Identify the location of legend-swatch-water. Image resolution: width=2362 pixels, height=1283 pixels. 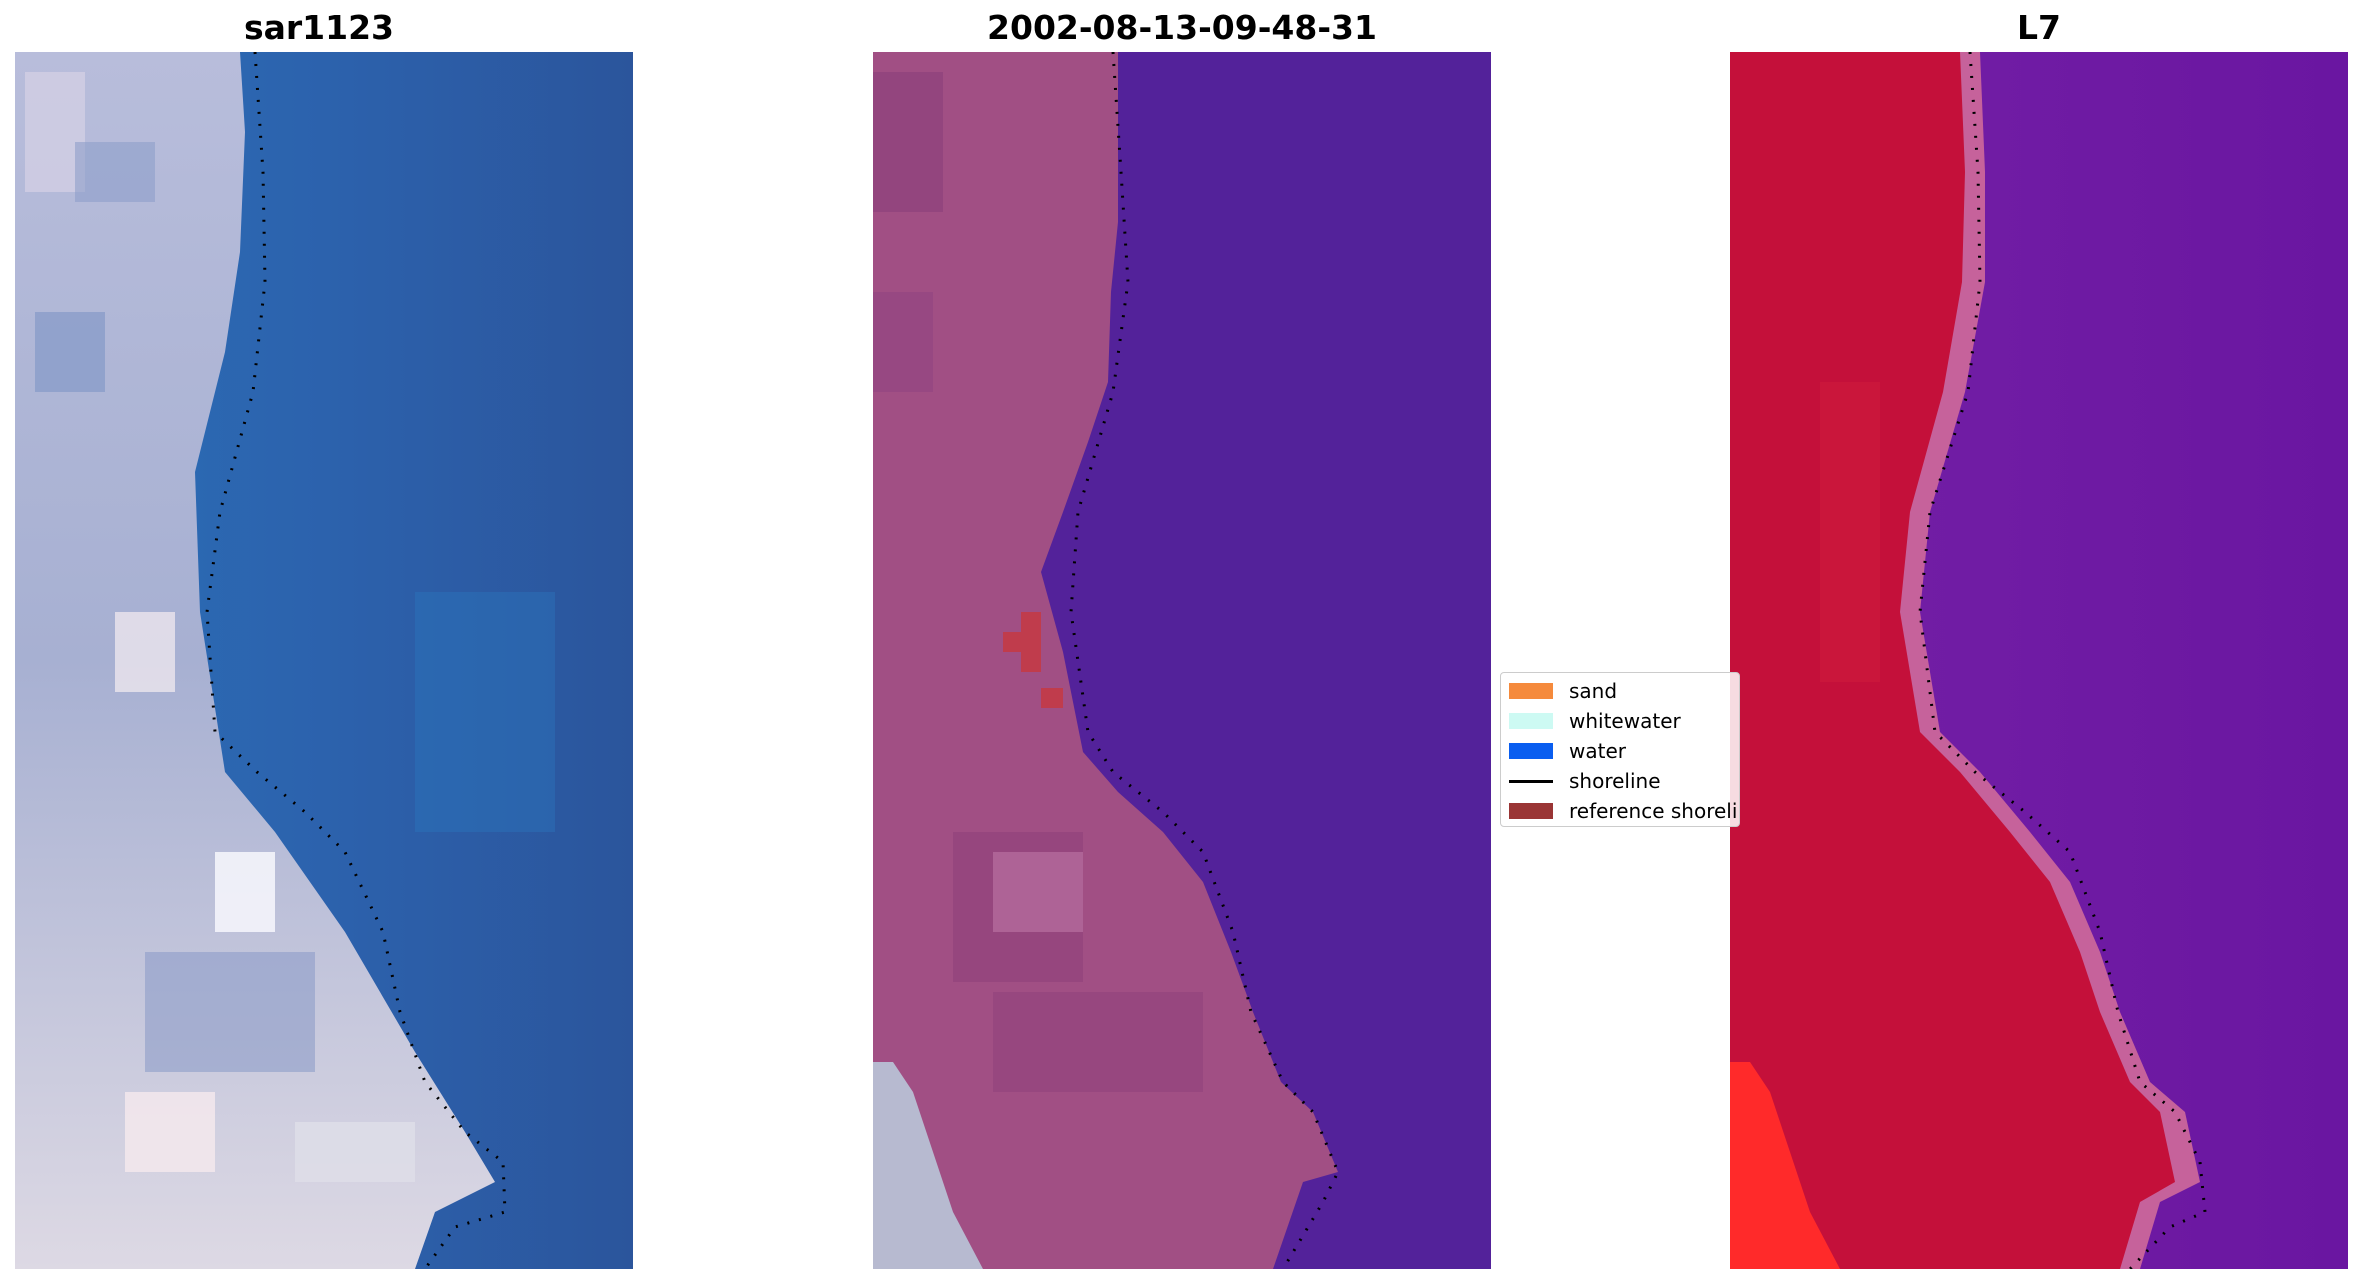
(1531, 751).